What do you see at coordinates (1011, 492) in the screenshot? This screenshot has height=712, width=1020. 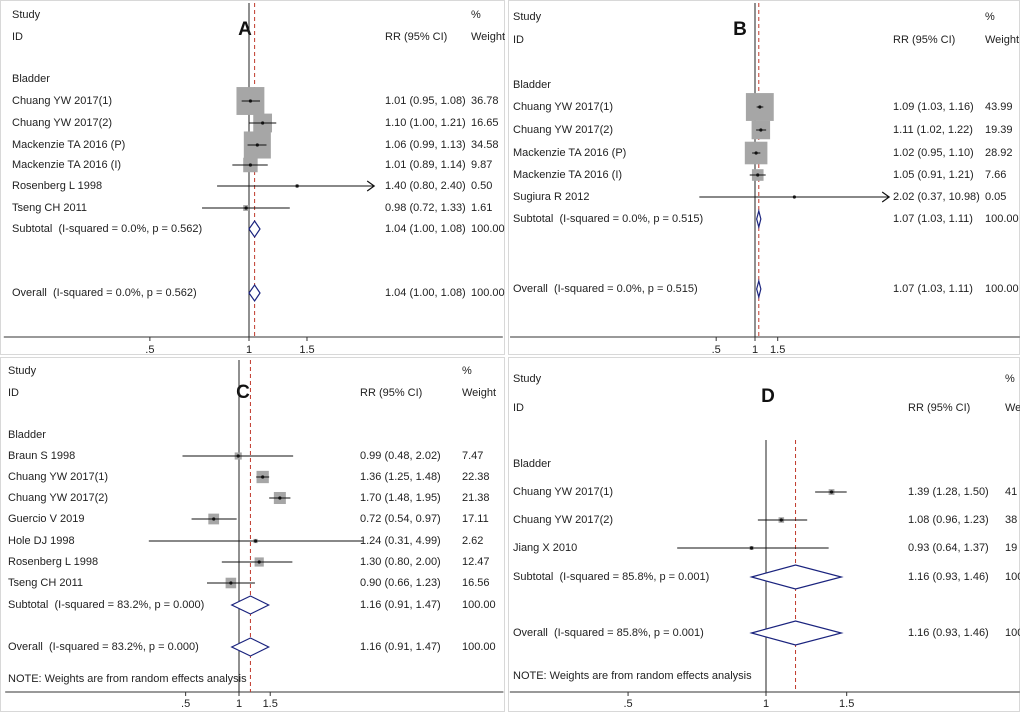 I see `weight-label: 41` at bounding box center [1011, 492].